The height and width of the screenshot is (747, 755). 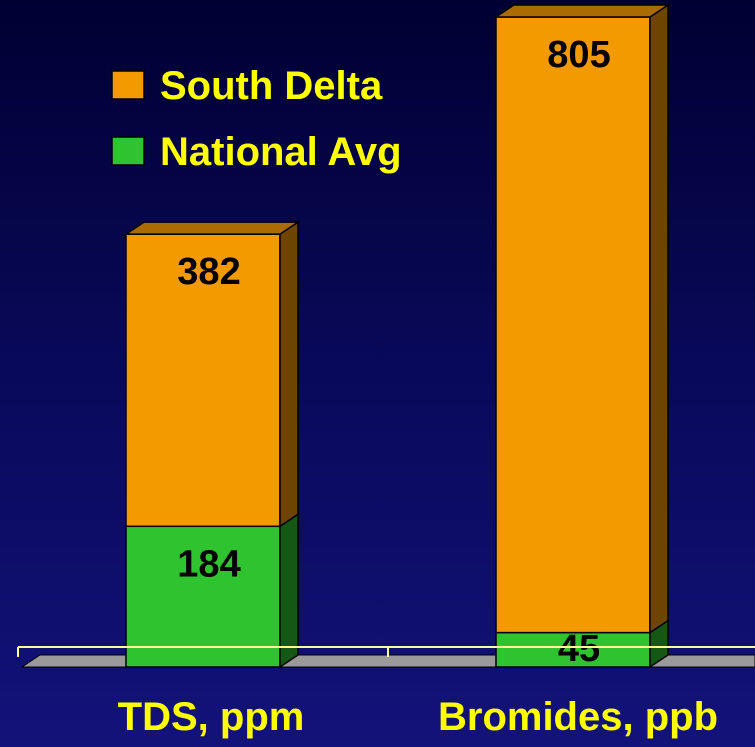 What do you see at coordinates (256, 119) in the screenshot?
I see `legend: South Delta National Avg` at bounding box center [256, 119].